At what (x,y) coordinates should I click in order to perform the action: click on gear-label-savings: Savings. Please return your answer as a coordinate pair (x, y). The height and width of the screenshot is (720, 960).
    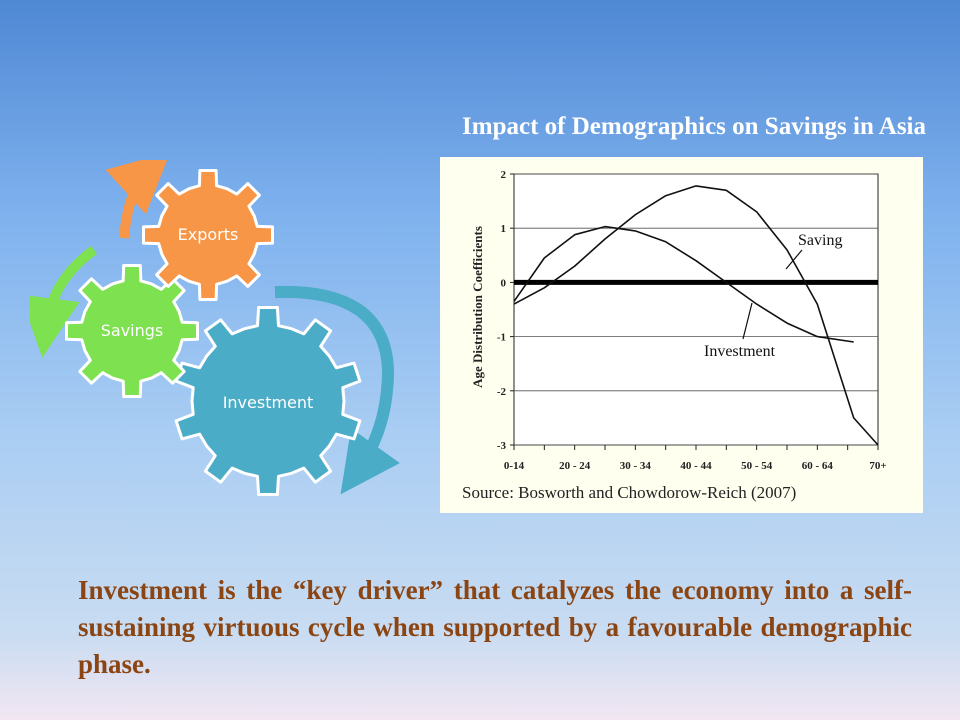
    Looking at the image, I should click on (132, 330).